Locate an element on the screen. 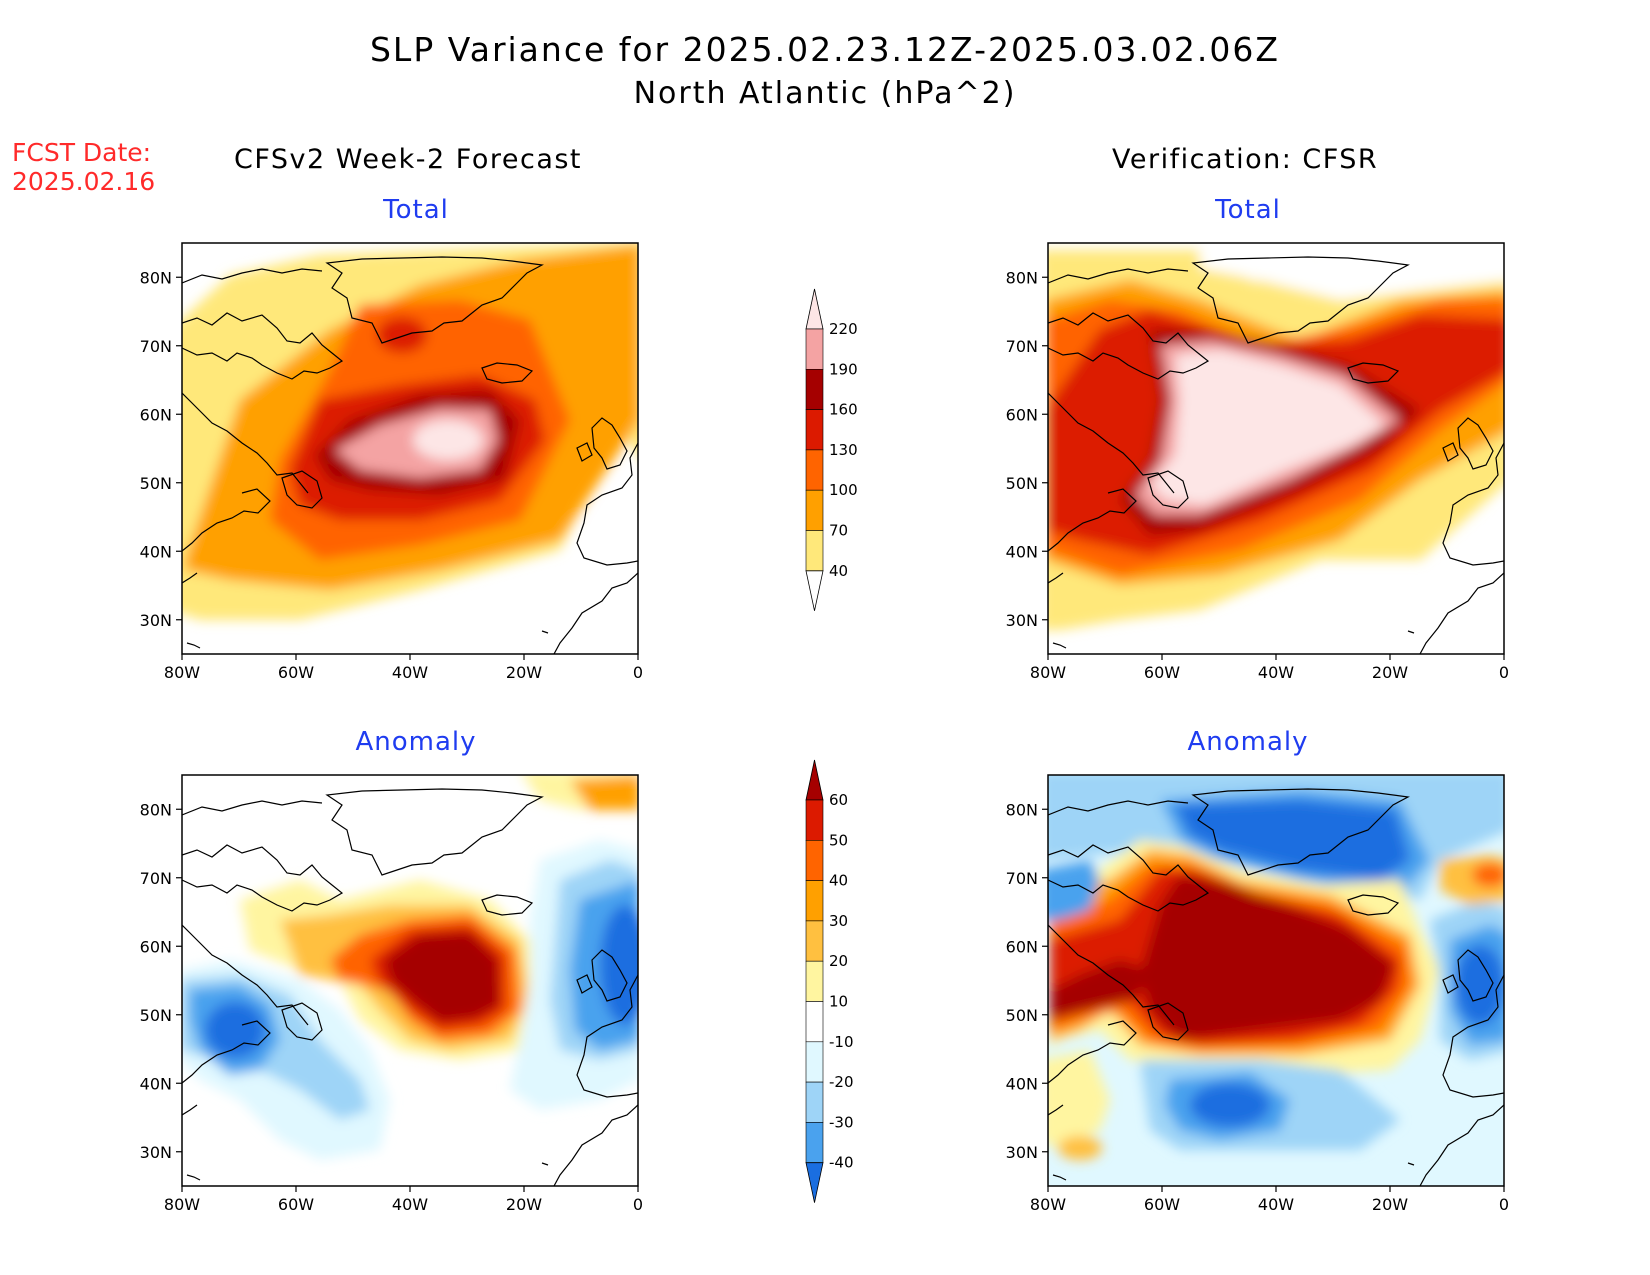  colorbar-label: -30 is located at coordinates (841, 1122).